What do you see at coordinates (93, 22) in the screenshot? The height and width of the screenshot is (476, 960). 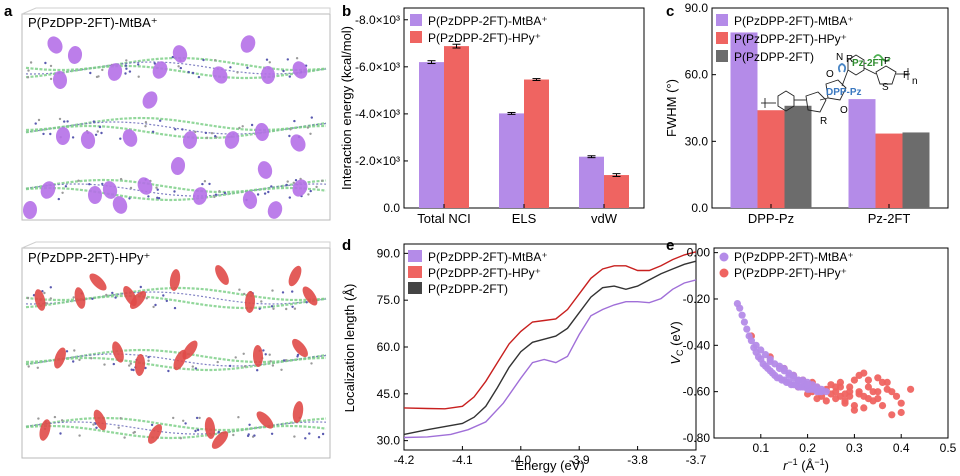 I see `sim-top-title: P(PzDPP-2FT)-MtBA⁺` at bounding box center [93, 22].